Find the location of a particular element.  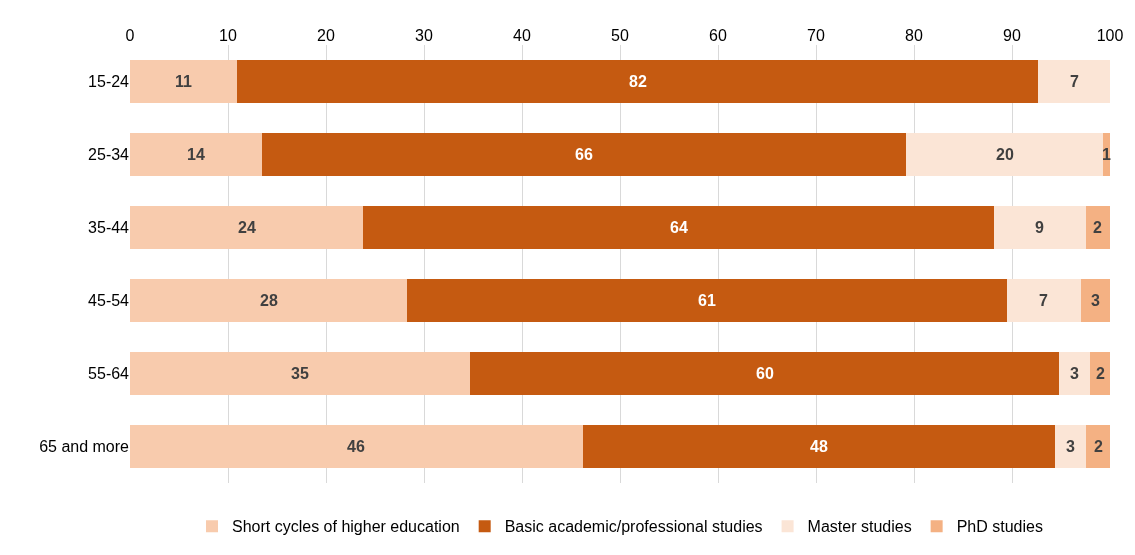

data-label: 82 is located at coordinates (638, 81).